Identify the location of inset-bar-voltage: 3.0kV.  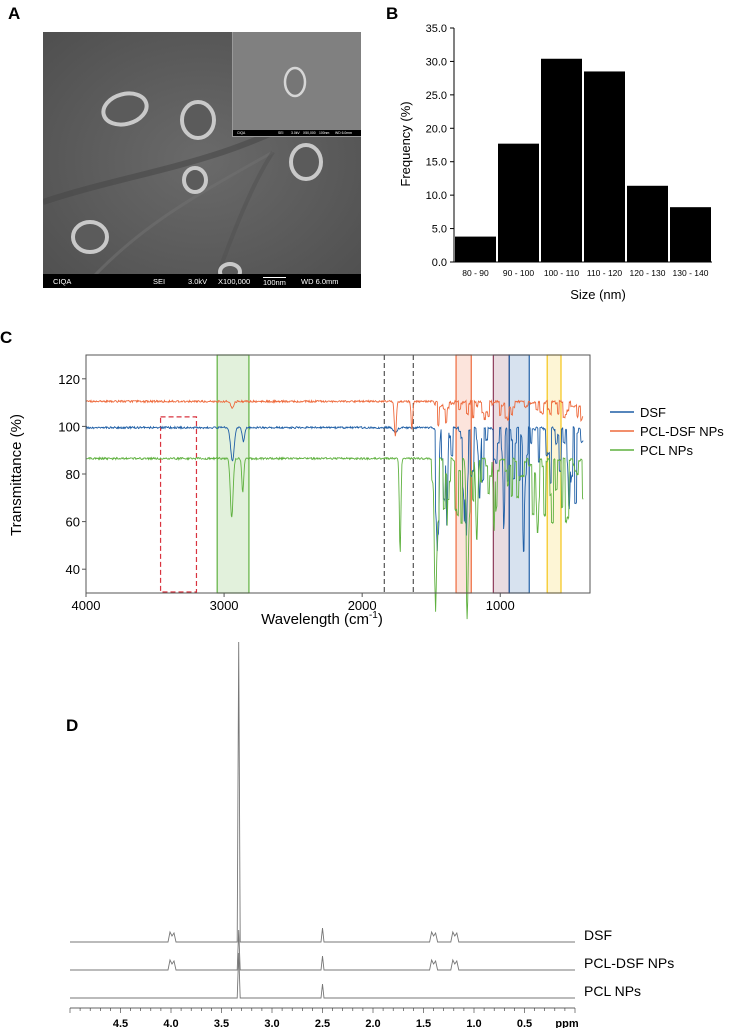
(295, 133).